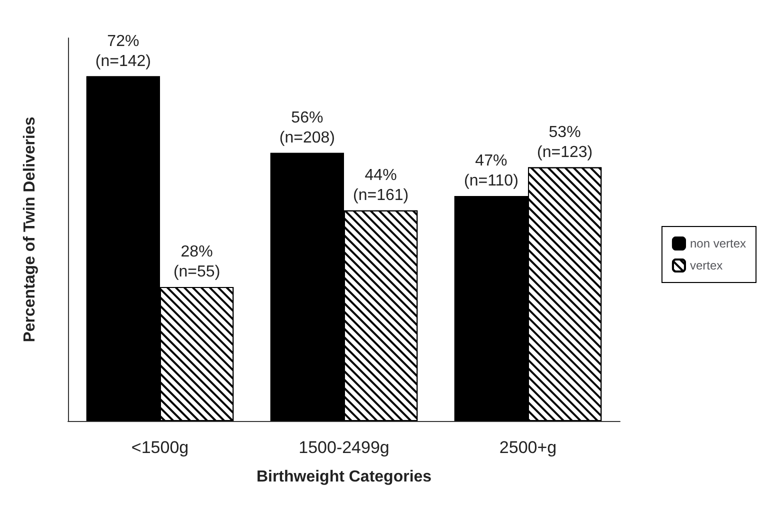 This screenshot has height=509, width=768. What do you see at coordinates (381, 185) in the screenshot?
I see `data-label: 44% (n=161)` at bounding box center [381, 185].